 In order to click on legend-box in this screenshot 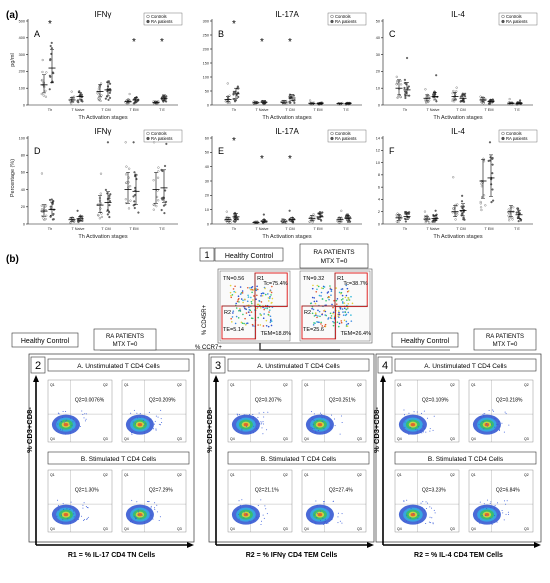, I will do `click(163, 136)`.